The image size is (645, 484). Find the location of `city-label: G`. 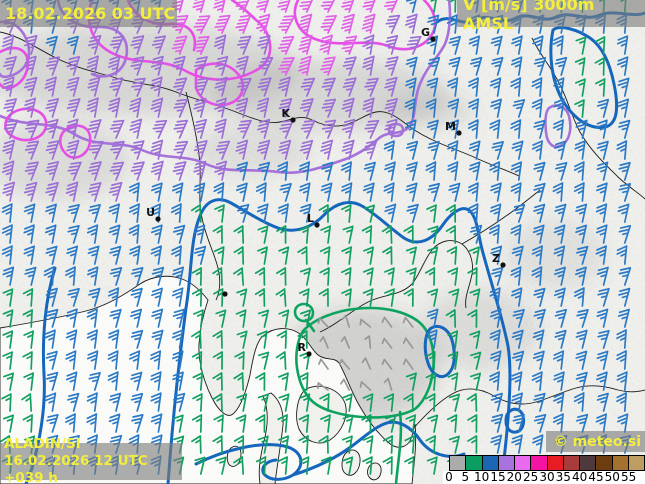

city-label: G is located at coordinates (425, 32).